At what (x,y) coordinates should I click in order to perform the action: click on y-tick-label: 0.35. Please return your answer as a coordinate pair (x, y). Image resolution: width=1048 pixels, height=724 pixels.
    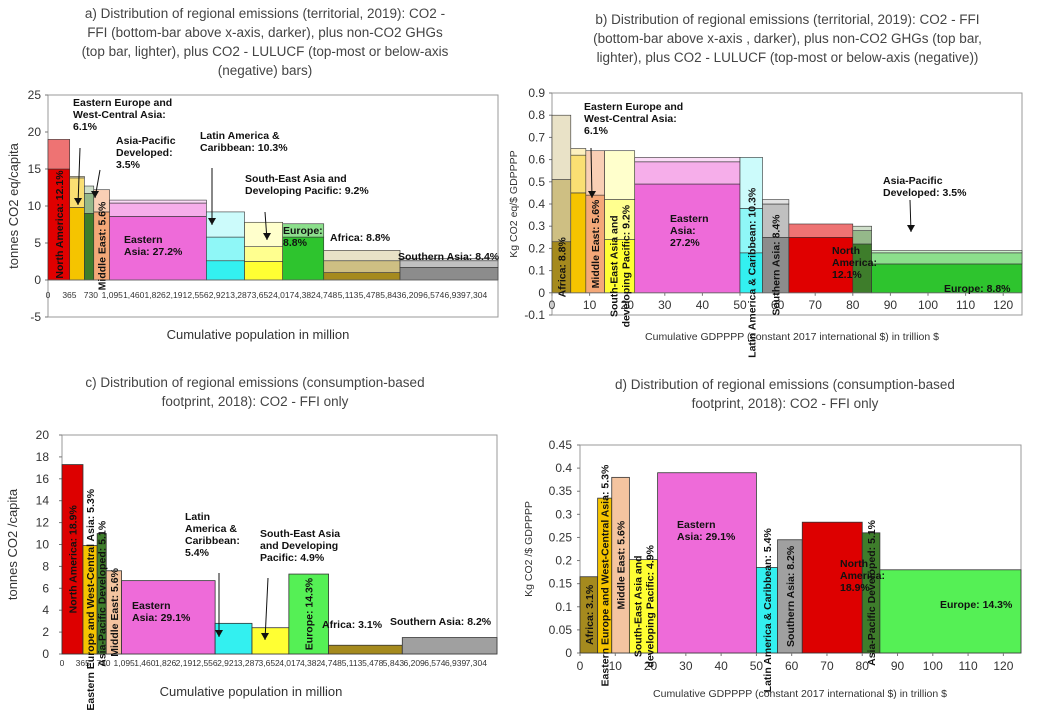
    Looking at the image, I should click on (561, 491).